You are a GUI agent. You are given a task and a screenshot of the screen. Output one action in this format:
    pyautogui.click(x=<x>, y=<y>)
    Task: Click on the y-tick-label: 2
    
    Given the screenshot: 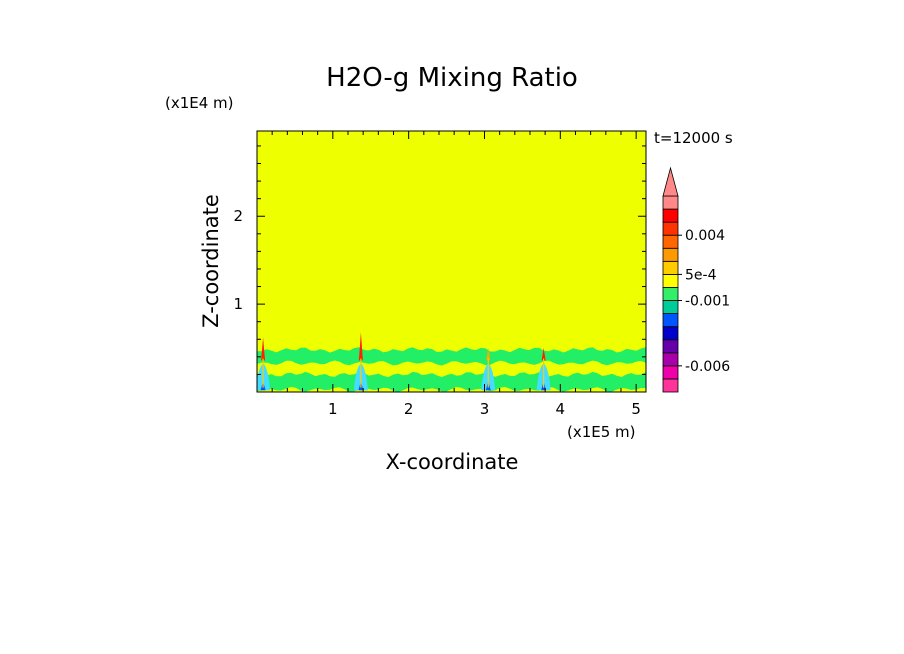 What is the action you would take?
    pyautogui.click(x=238, y=216)
    